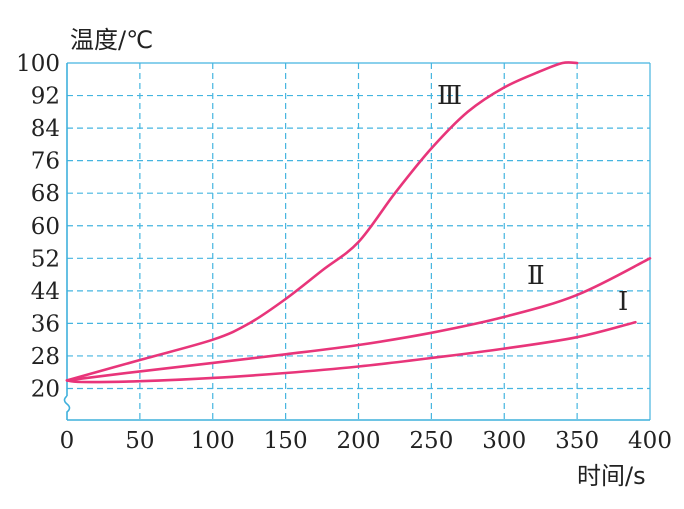  What do you see at coordinates (532, 199) in the screenshot?
I see `series-labels: Ⅲ Ⅱ Ⅰ` at bounding box center [532, 199].